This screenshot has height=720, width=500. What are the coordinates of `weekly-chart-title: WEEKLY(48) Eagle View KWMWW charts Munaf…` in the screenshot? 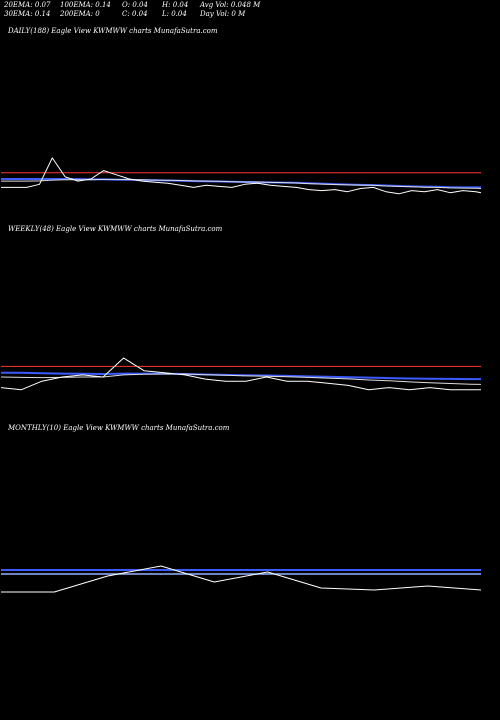 It's located at (115, 229).